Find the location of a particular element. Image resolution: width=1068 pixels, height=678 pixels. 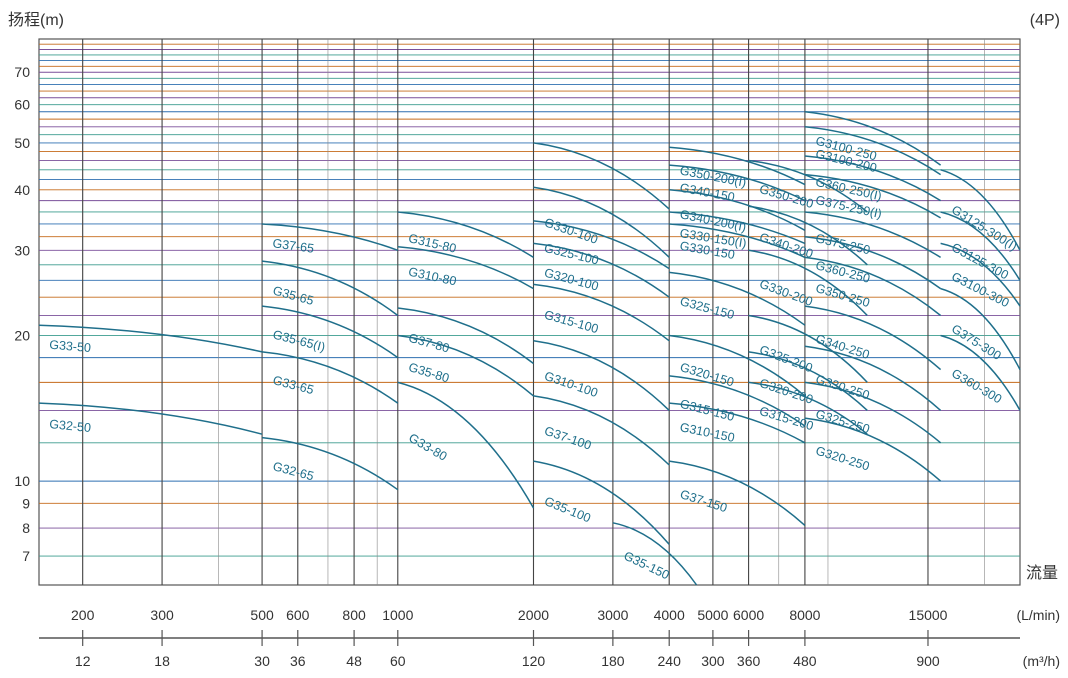

curve-label: G350-250 is located at coordinates (842, 295).